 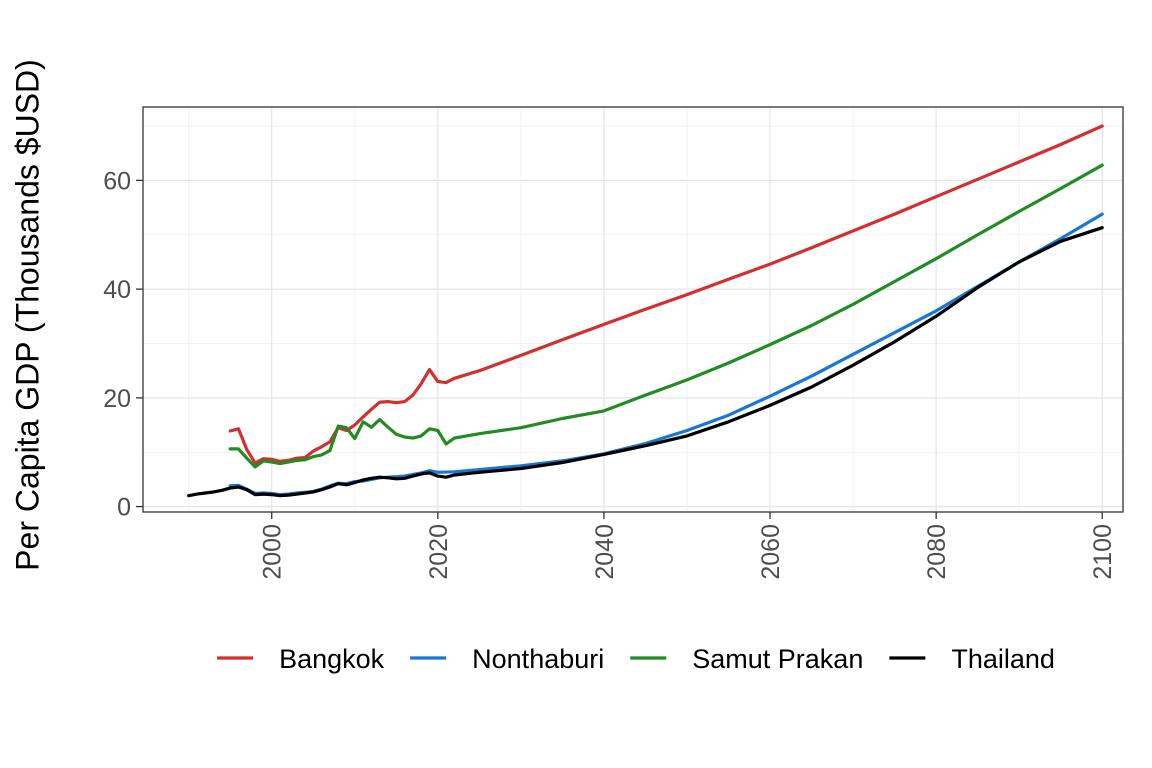 What do you see at coordinates (117, 181) in the screenshot?
I see `y-tick-label: 60` at bounding box center [117, 181].